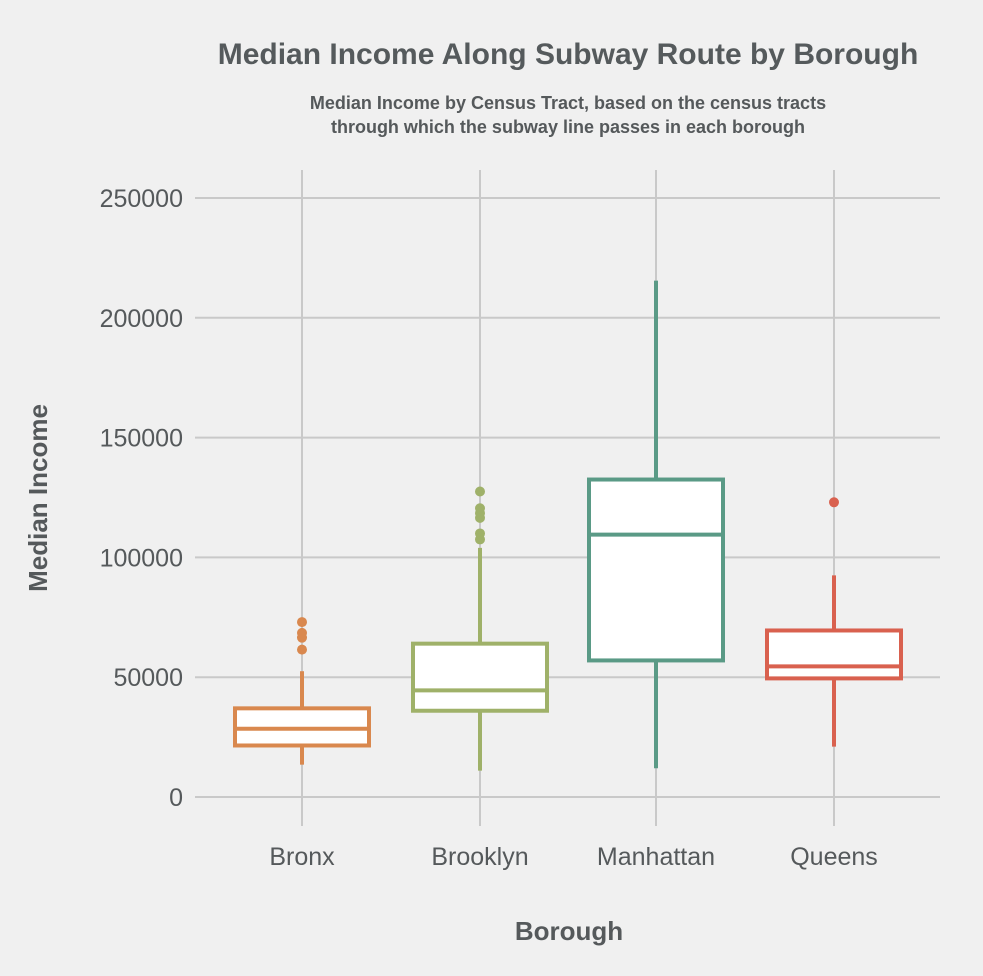 The height and width of the screenshot is (976, 983). I want to click on y-tick-label: 100000, so click(141, 558).